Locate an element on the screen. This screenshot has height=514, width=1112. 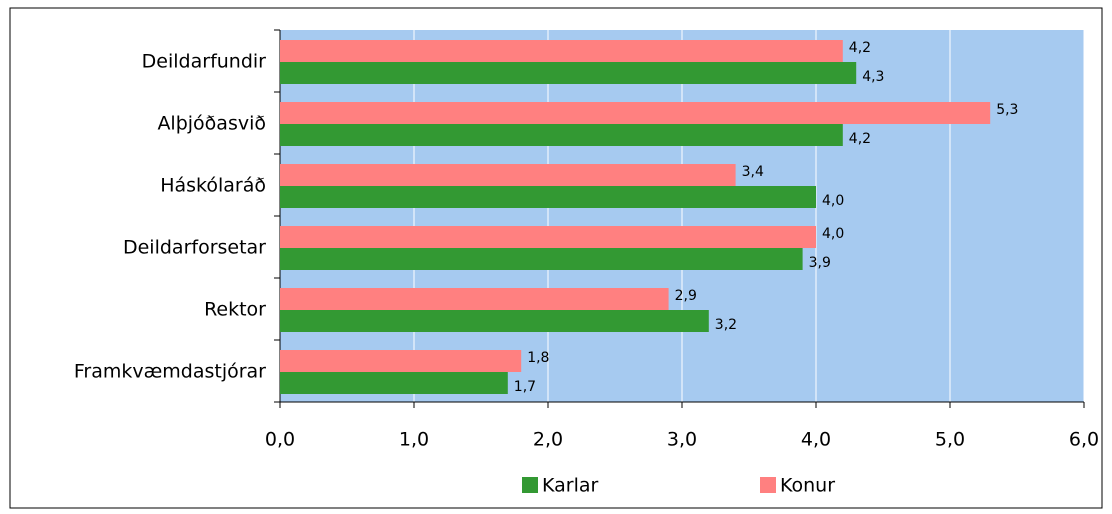
value-label: 3,2 is located at coordinates (726, 325).